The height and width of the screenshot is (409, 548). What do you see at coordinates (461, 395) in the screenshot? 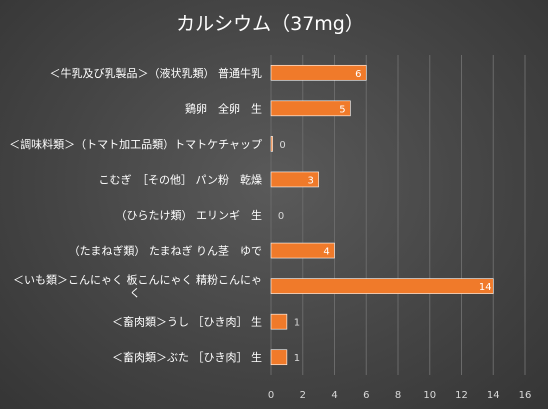
I see `x-tick-label: 12` at bounding box center [461, 395].